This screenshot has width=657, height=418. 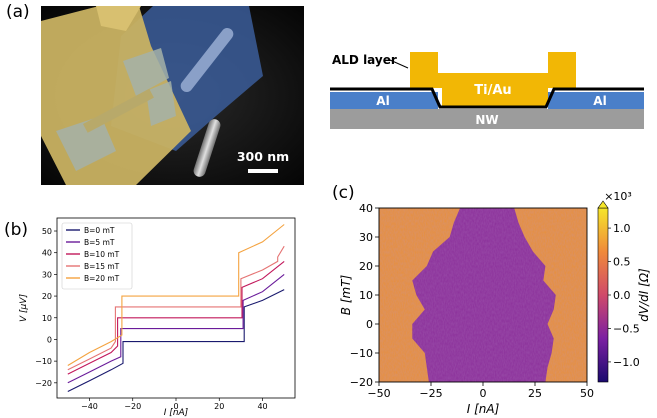 What do you see at coordinates (603, 295) in the screenshot?
I see `colorbar` at bounding box center [603, 295].